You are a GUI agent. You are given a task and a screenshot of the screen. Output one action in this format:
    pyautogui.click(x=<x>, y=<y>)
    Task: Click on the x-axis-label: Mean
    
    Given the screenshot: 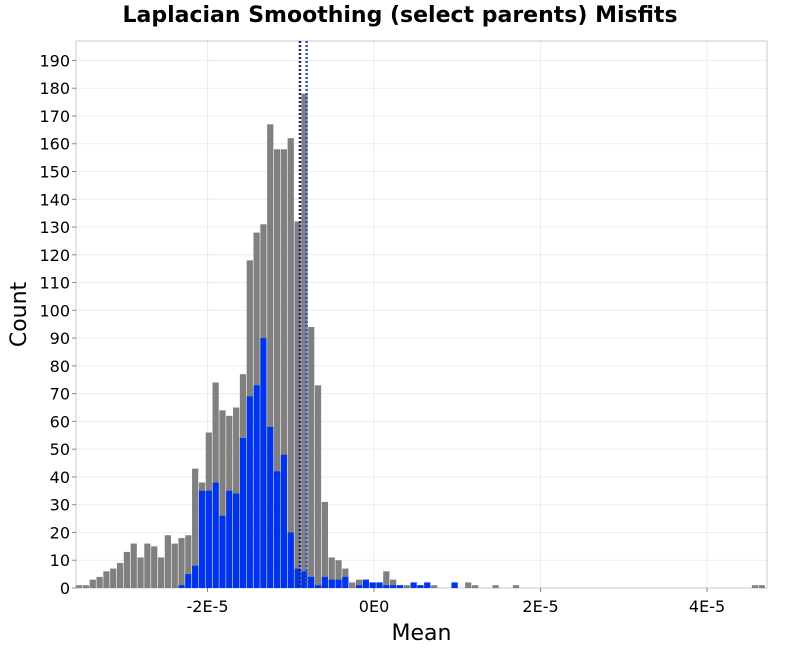 What is the action you would take?
    pyautogui.click(x=422, y=633)
    